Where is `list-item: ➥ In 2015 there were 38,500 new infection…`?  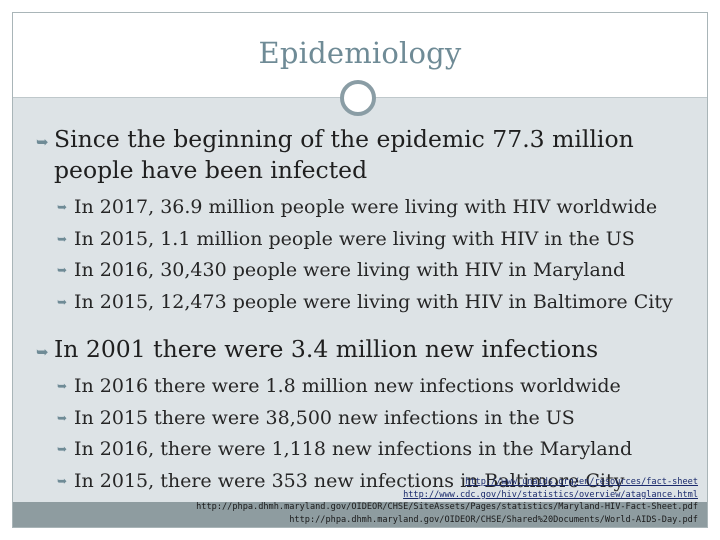 list-item: ➥ In 2015 there were 38,500 new infection… is located at coordinates (366, 419).